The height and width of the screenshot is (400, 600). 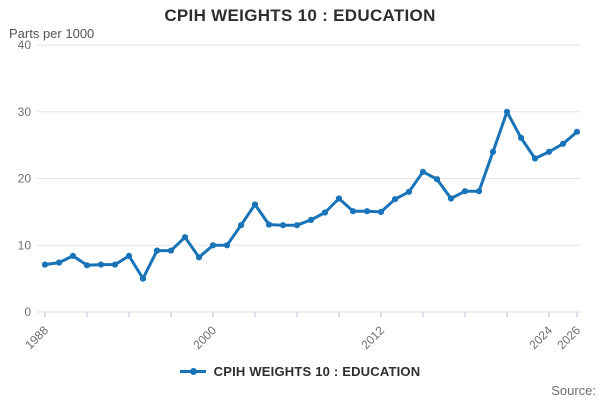 What do you see at coordinates (52, 33) in the screenshot?
I see `y-axis-units-label: Parts per 1000` at bounding box center [52, 33].